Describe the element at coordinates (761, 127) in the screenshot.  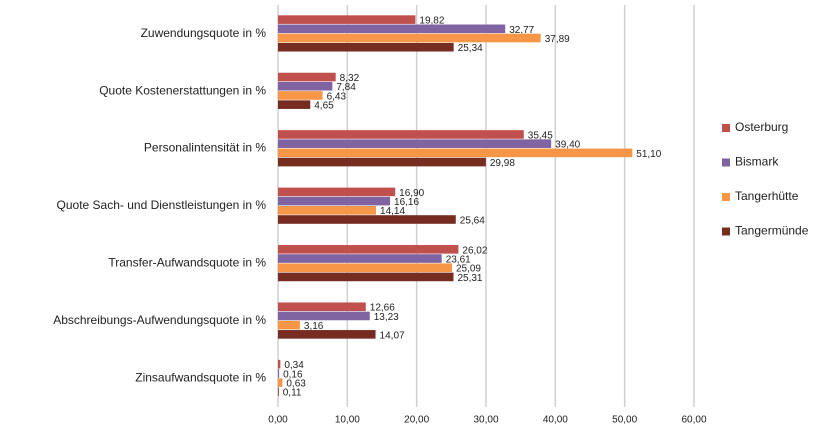
I see `legend-label: Osterburg` at that location.